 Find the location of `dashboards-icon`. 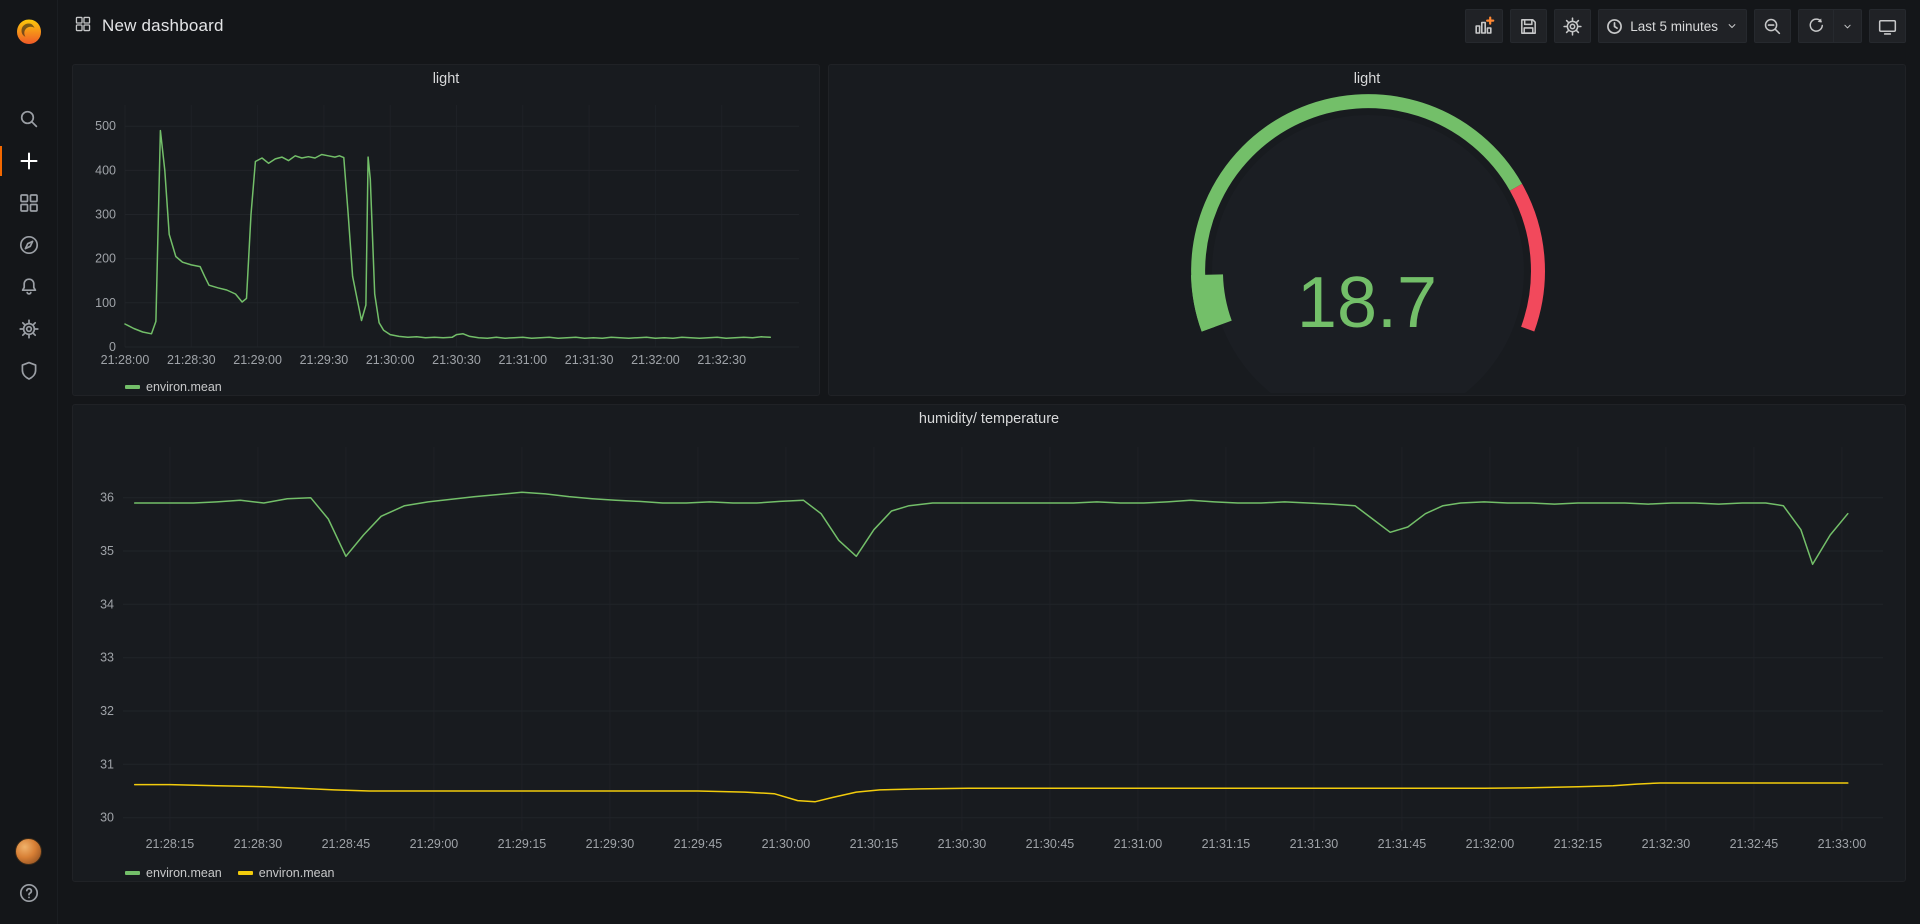

dashboards-icon is located at coordinates (29, 203).